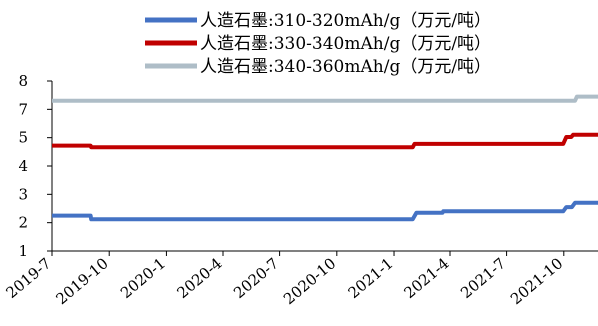 This screenshot has height=326, width=598. I want to click on x-tick-label: 2021-1, so click(371, 278).